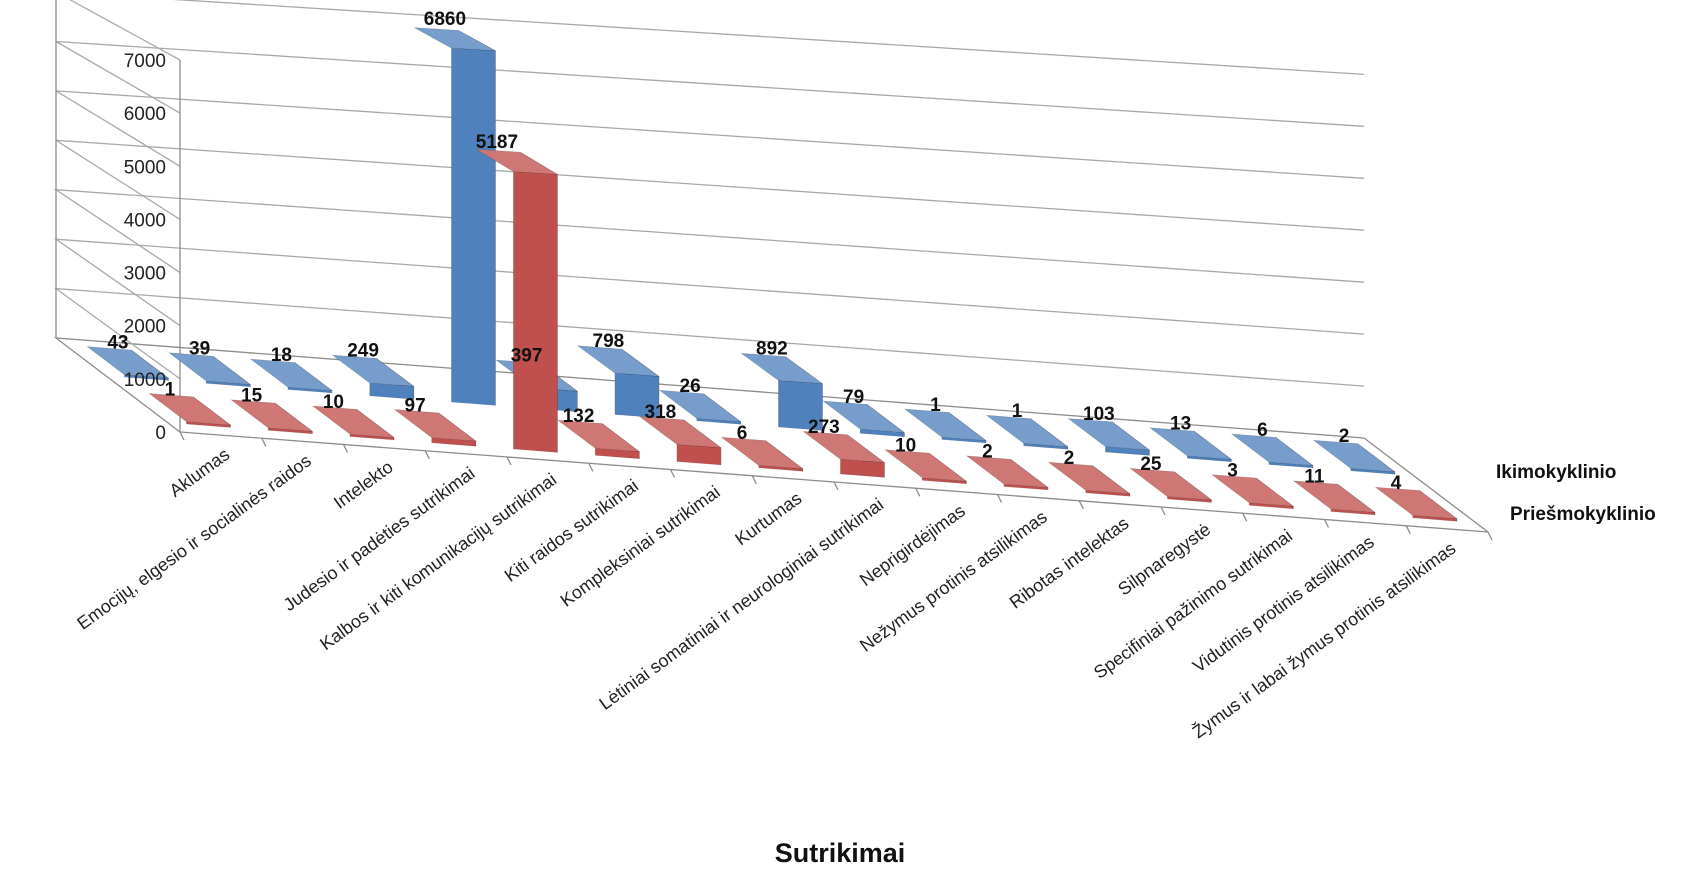 The width and height of the screenshot is (1688, 873). Describe the element at coordinates (445, 19) in the screenshot. I see `data-label: 6860` at that location.